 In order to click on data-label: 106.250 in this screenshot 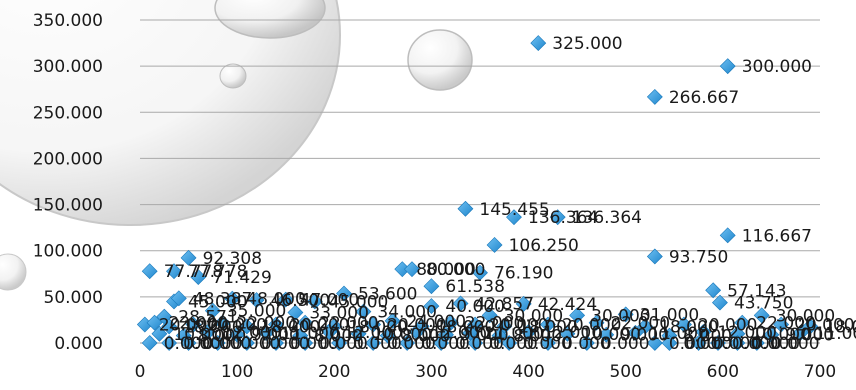, I will do `click(544, 246)`.